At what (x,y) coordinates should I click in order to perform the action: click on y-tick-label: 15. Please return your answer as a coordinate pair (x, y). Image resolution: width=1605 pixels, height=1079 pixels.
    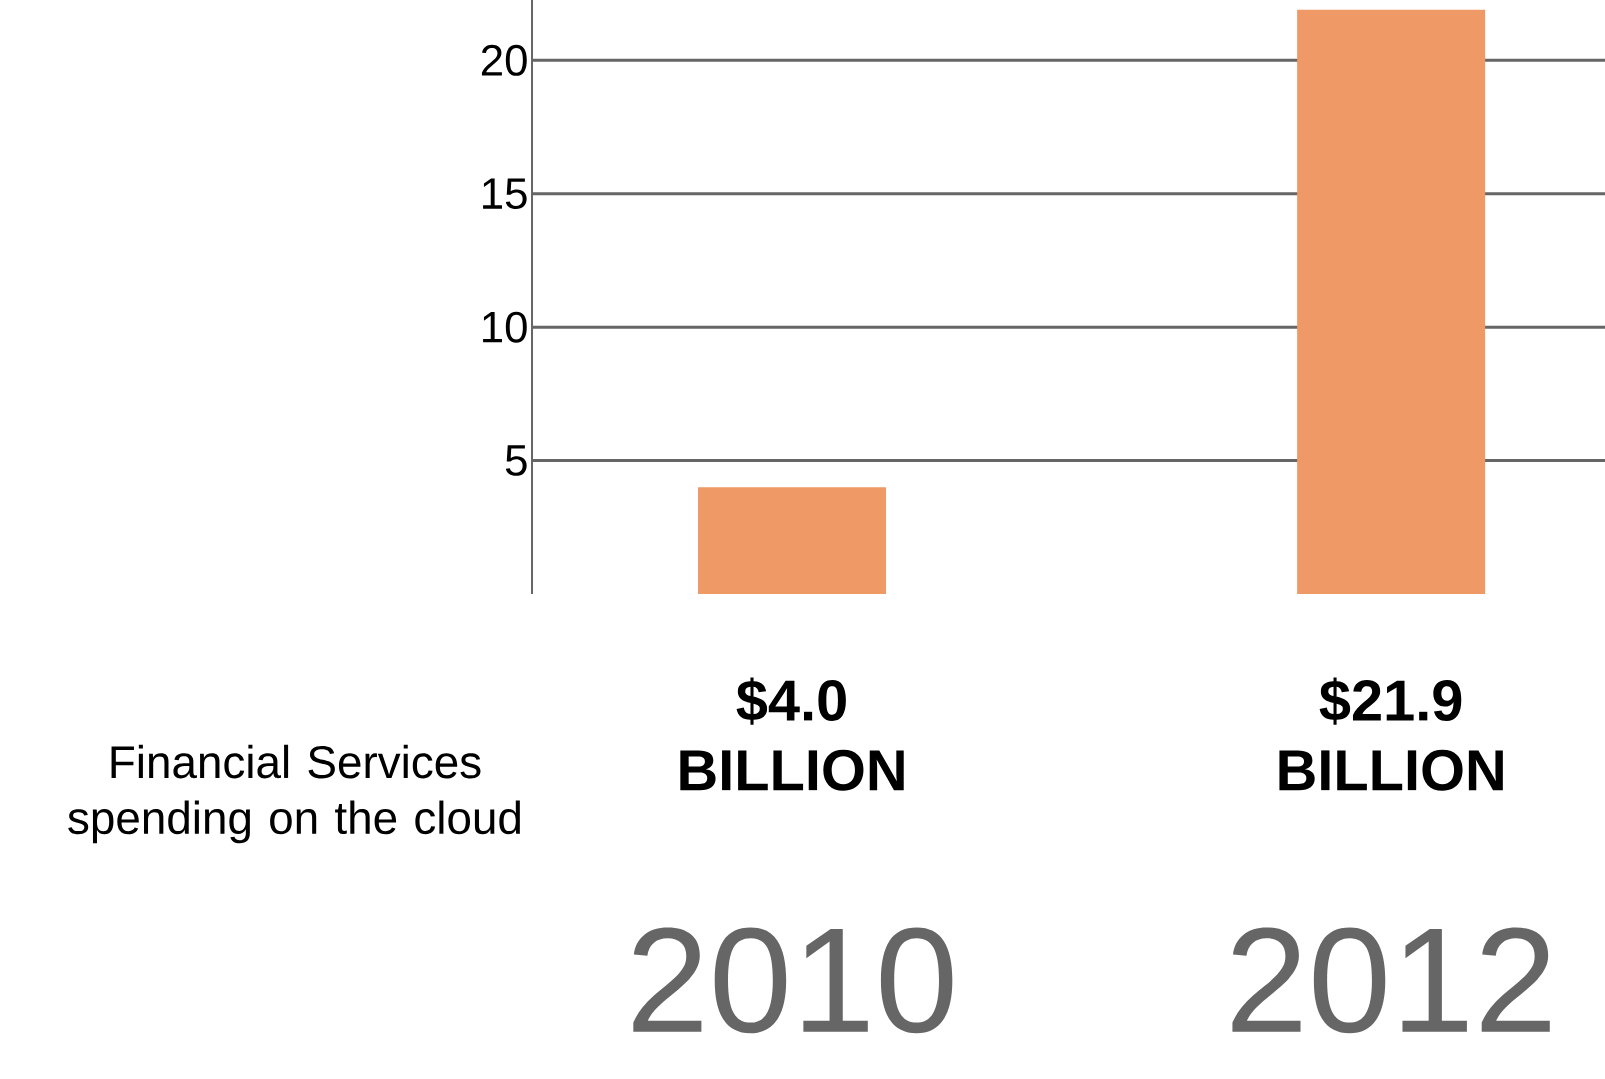
    Looking at the image, I should click on (505, 194).